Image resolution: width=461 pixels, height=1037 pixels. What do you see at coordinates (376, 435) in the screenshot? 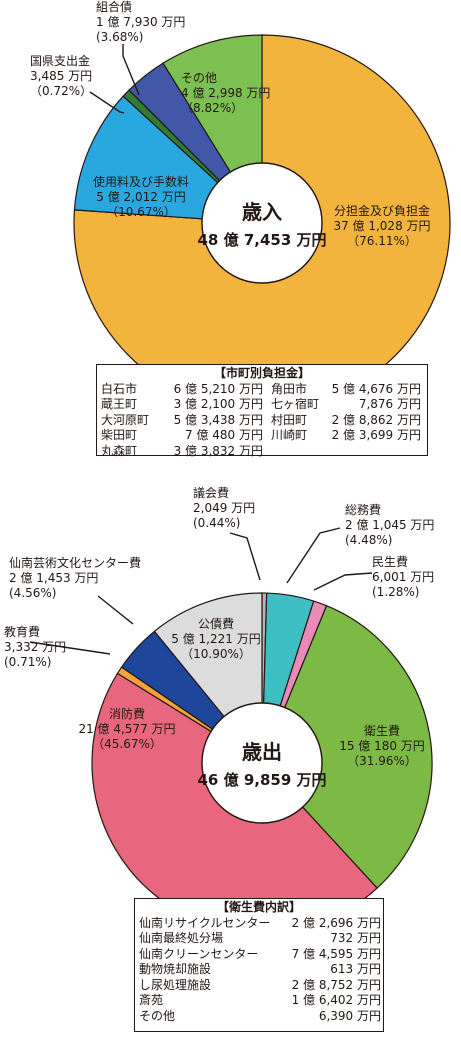
I see `city-right-row-value: 2 億 3,699 万円` at bounding box center [376, 435].